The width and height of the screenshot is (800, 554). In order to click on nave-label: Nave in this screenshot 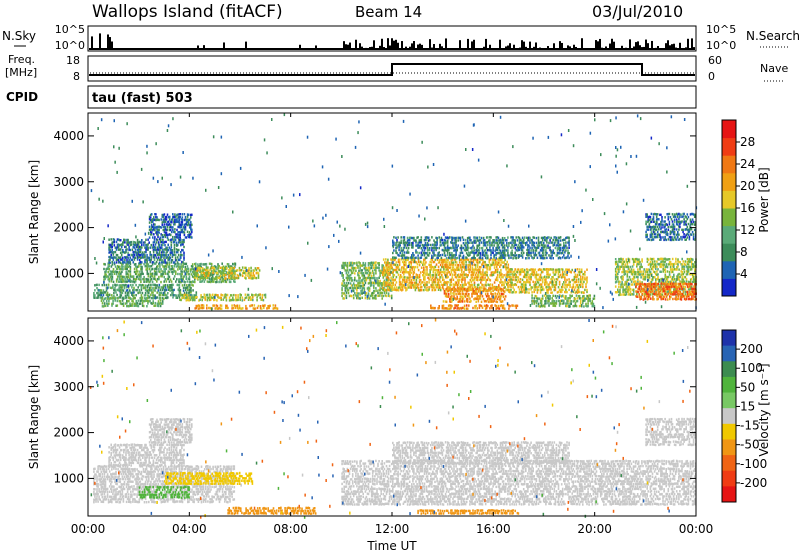, I will do `click(774, 68)`.